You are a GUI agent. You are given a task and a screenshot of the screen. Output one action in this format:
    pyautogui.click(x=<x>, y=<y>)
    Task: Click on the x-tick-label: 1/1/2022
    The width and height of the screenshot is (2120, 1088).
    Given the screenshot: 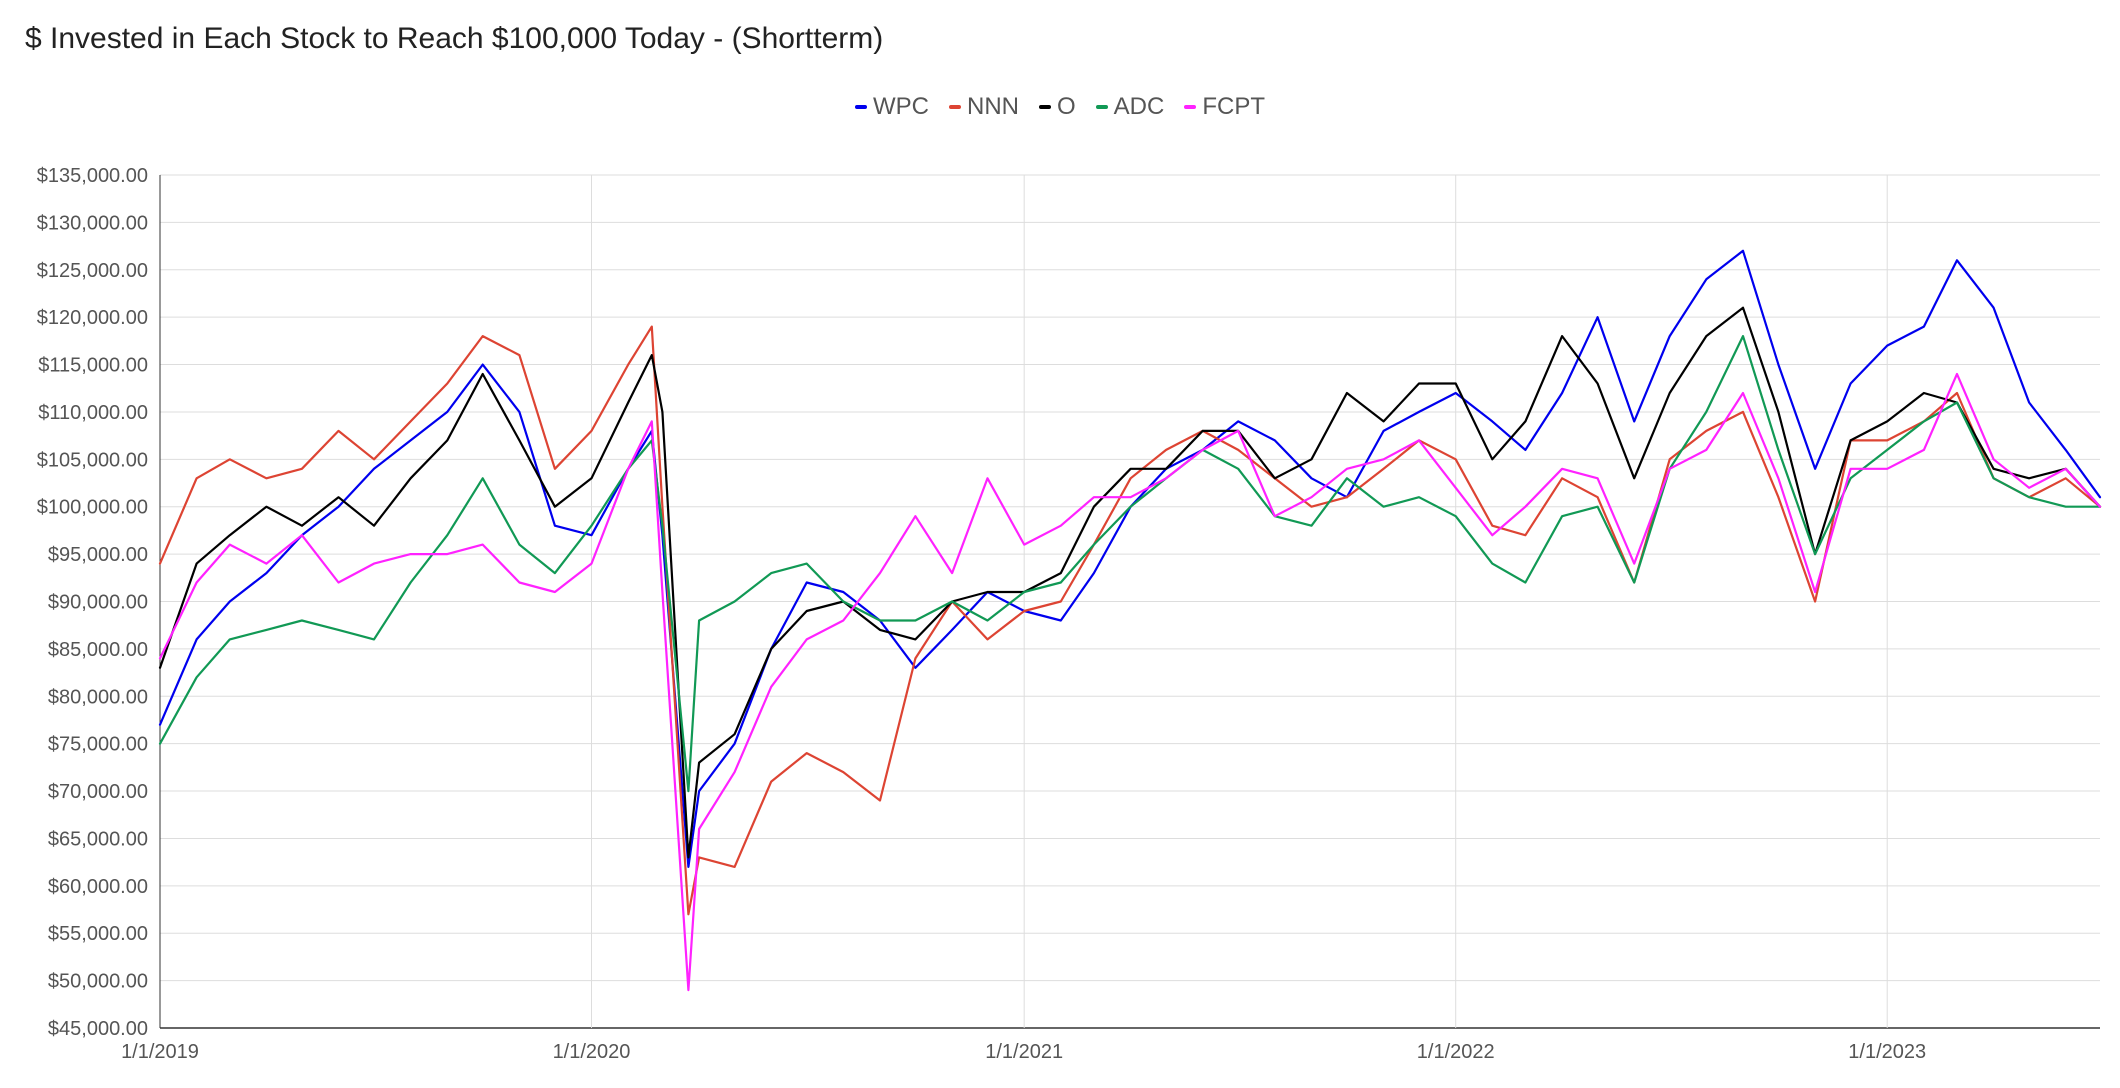 What is the action you would take?
    pyautogui.click(x=1456, y=1052)
    